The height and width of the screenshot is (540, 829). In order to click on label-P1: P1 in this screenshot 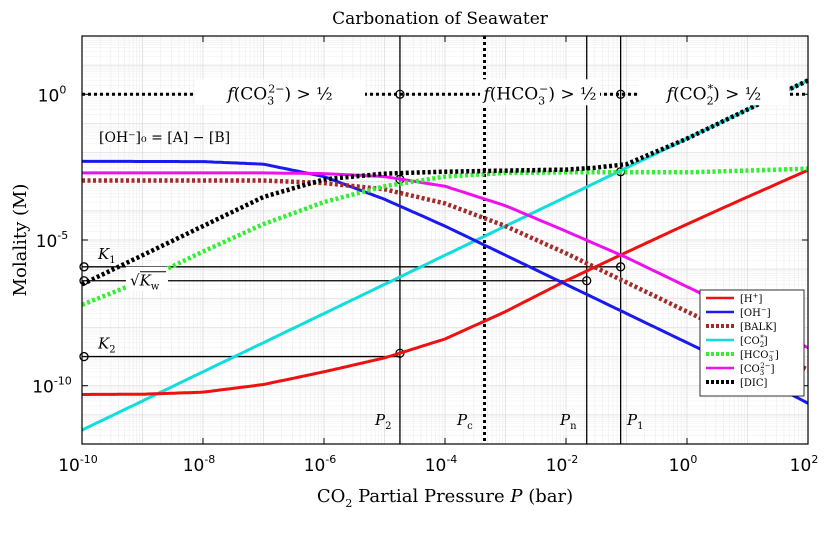, I will do `click(634, 421)`.